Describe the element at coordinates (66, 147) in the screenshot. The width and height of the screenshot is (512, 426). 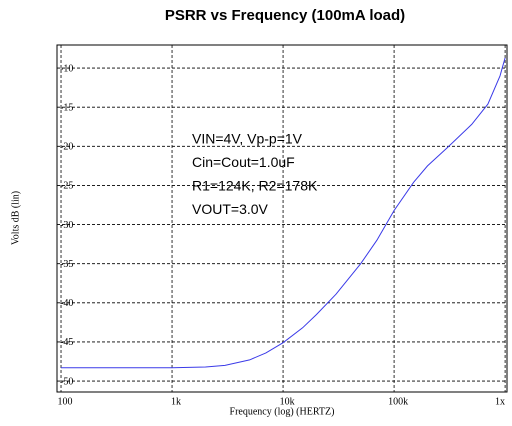
I see `y-tick-label: -20` at that location.